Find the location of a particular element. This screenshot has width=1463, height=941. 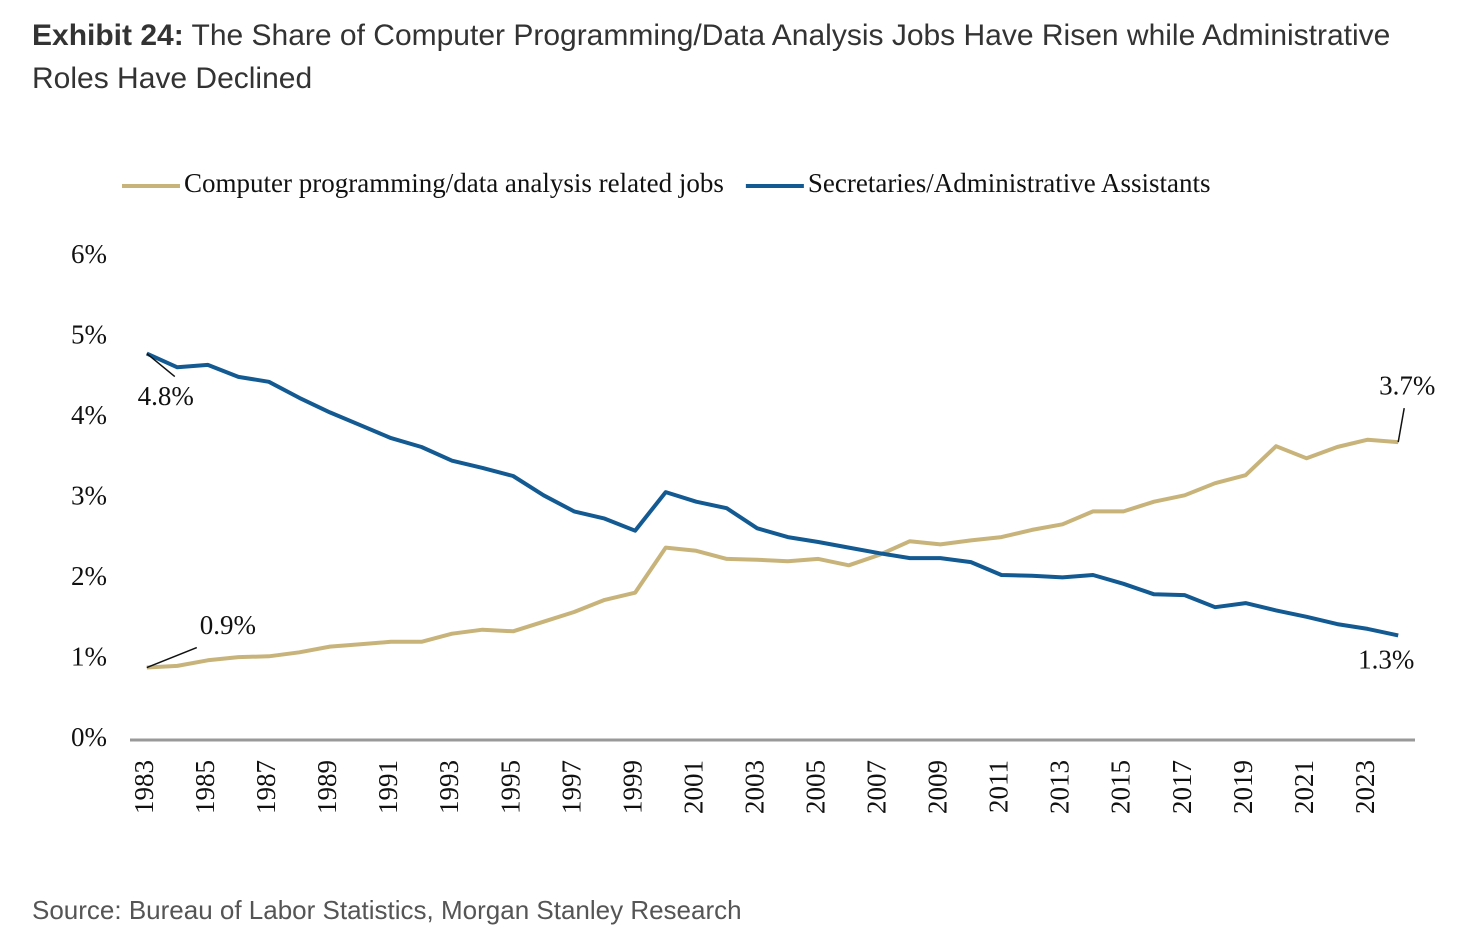

x-tick-label: 2005 is located at coordinates (815, 787).